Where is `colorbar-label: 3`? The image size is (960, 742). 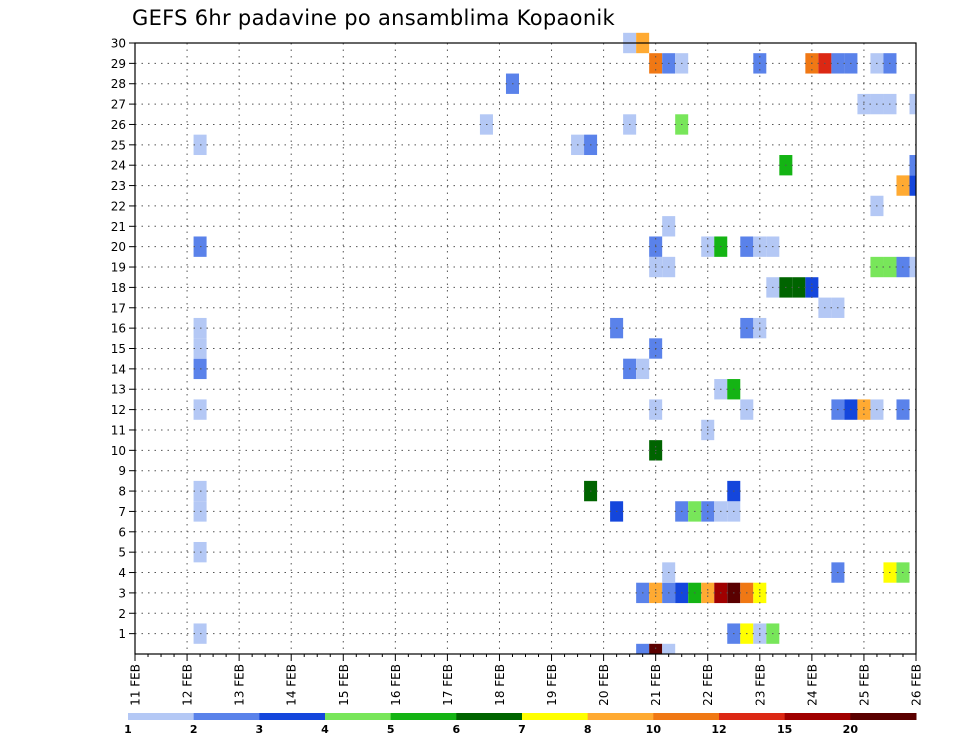
colorbar-label: 3 is located at coordinates (260, 729).